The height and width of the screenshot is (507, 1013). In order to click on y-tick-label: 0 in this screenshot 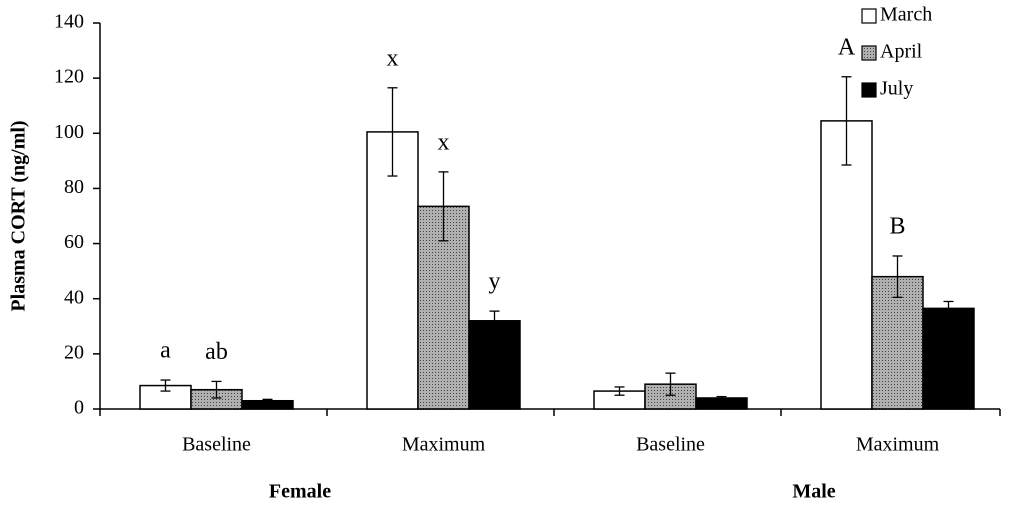, I will do `click(79, 408)`.